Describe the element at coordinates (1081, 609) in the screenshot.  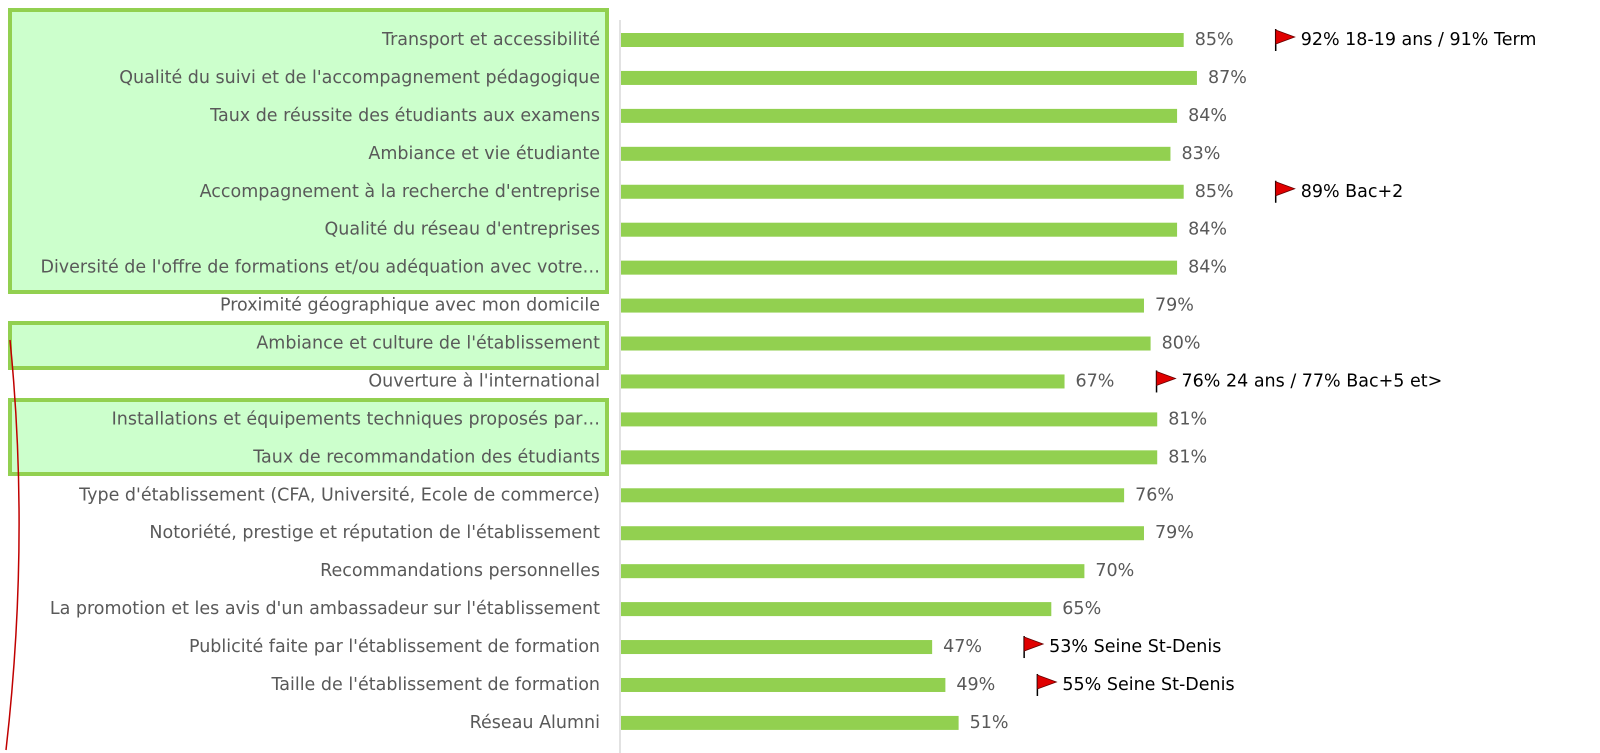
I see `value-label: 65%` at that location.